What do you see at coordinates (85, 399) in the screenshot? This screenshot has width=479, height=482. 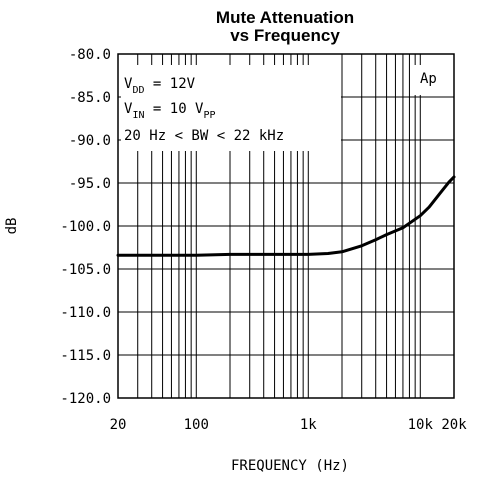 I see `y-tick-label-8: -120.0` at bounding box center [85, 399].